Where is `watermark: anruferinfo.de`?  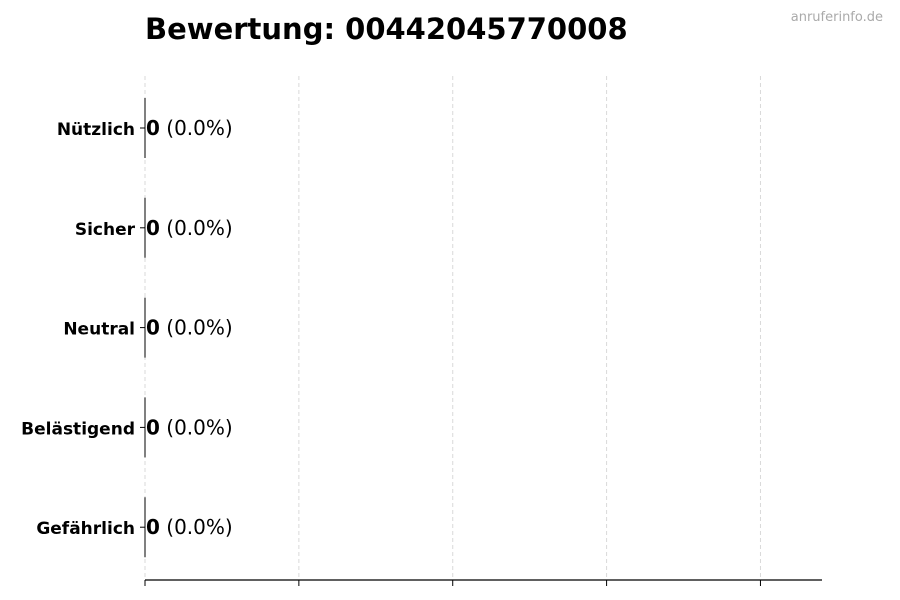
watermark: anruferinfo.de is located at coordinates (836, 17).